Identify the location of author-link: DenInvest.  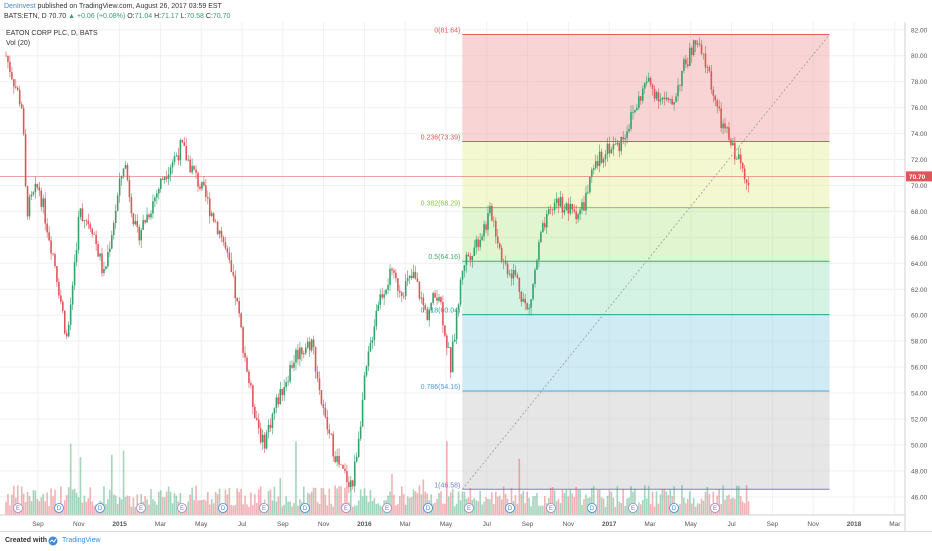
(20, 6).